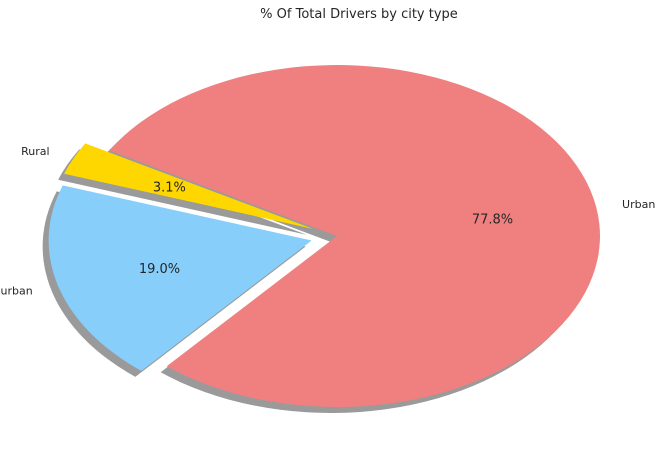 The image size is (670, 454). What do you see at coordinates (169, 188) in the screenshot?
I see `percent-label-rural: 3.1%` at bounding box center [169, 188].